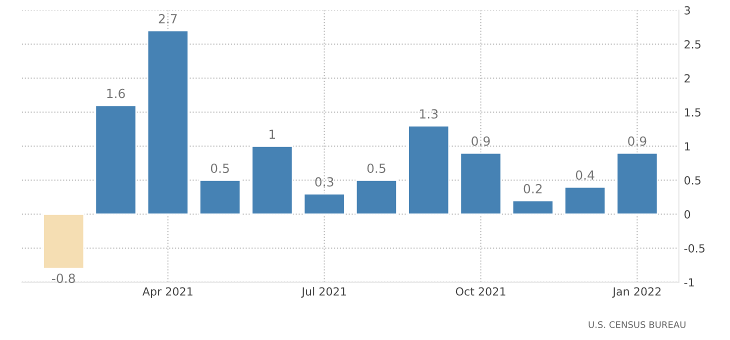  I want to click on y-tick-label: 0, so click(687, 214).